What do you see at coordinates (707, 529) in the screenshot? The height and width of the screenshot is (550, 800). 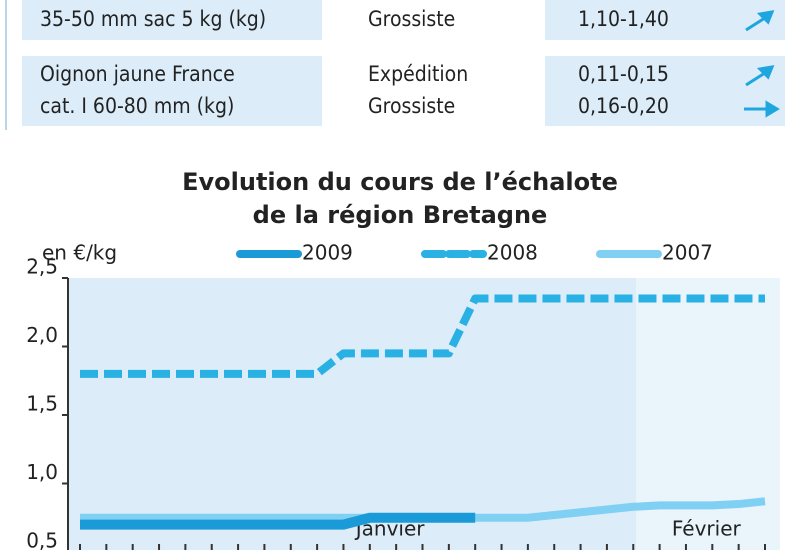 I see `x-tick-label: Février` at bounding box center [707, 529].